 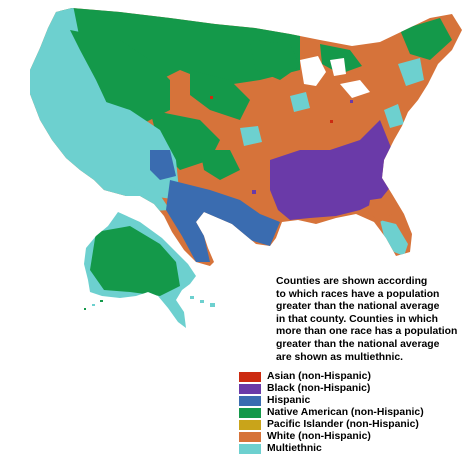 I want to click on legend-label: Pacific Islander (non-Hispanic), so click(x=343, y=425).